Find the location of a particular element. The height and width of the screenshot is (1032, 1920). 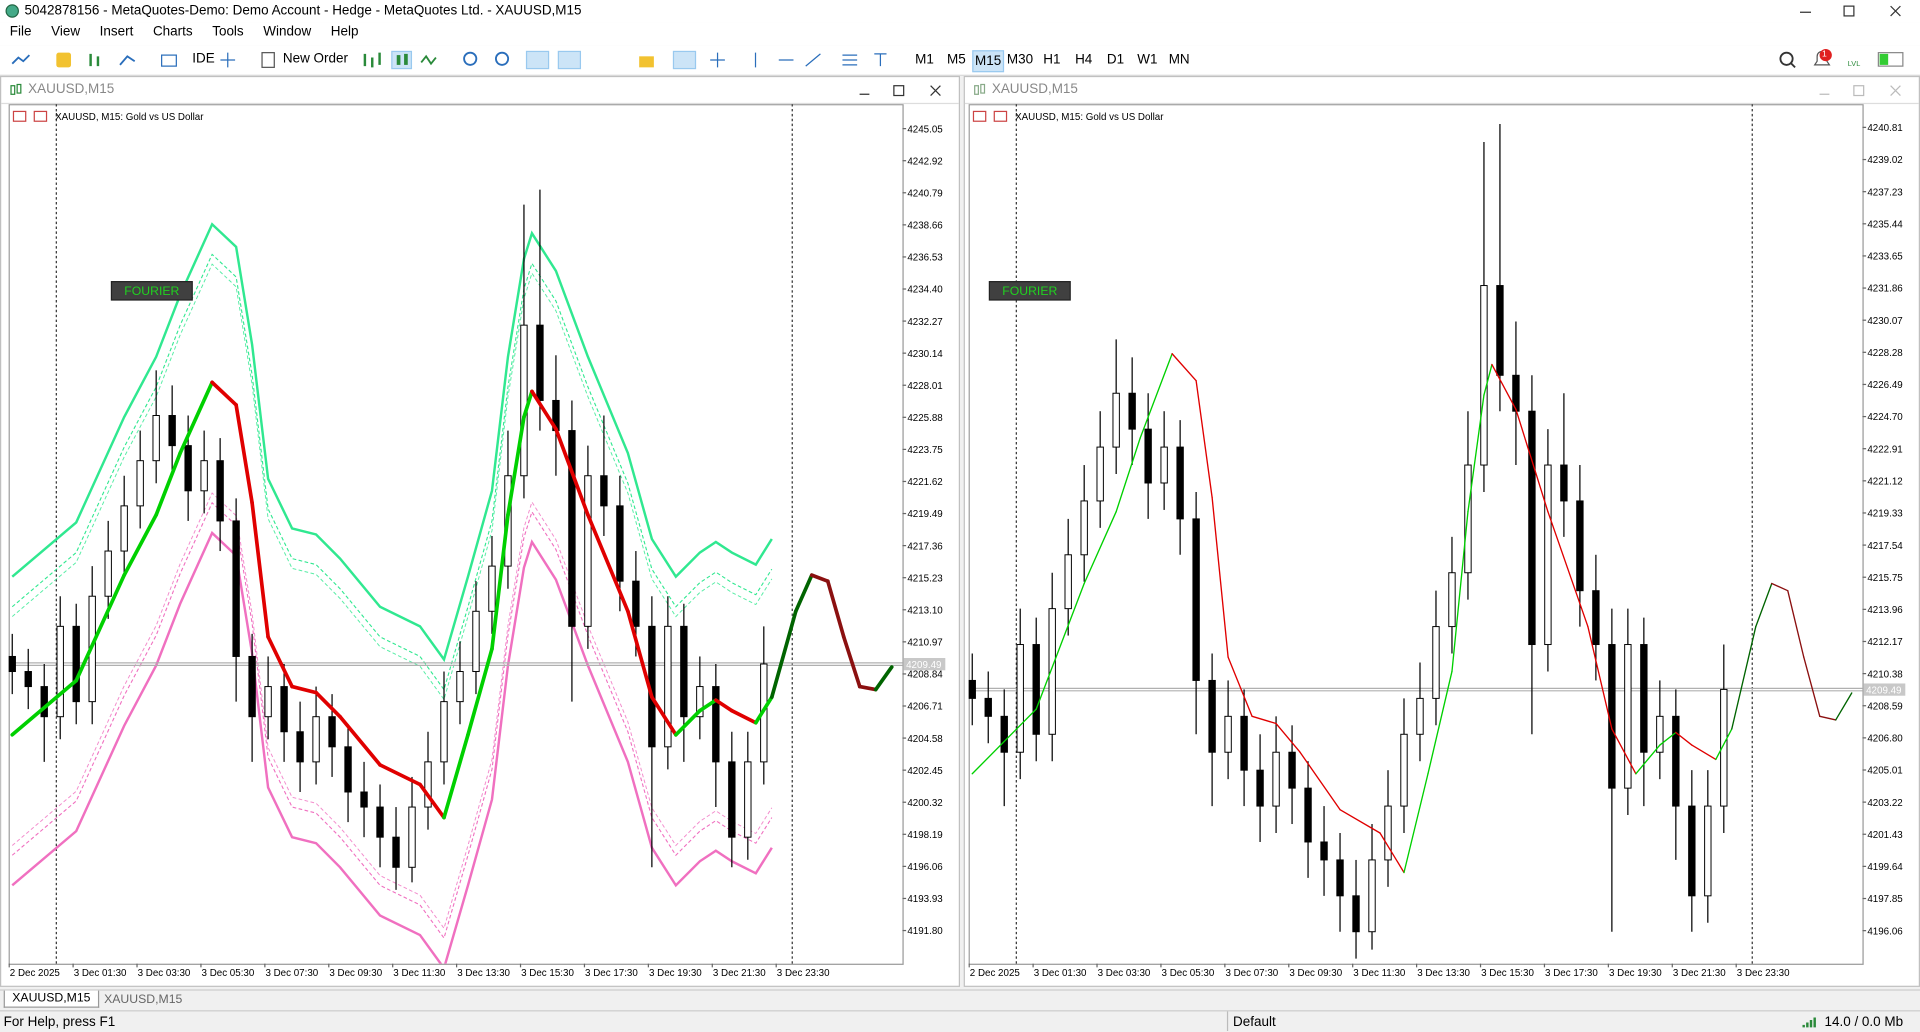

y-tick-label: 4213.10 is located at coordinates (925, 610).